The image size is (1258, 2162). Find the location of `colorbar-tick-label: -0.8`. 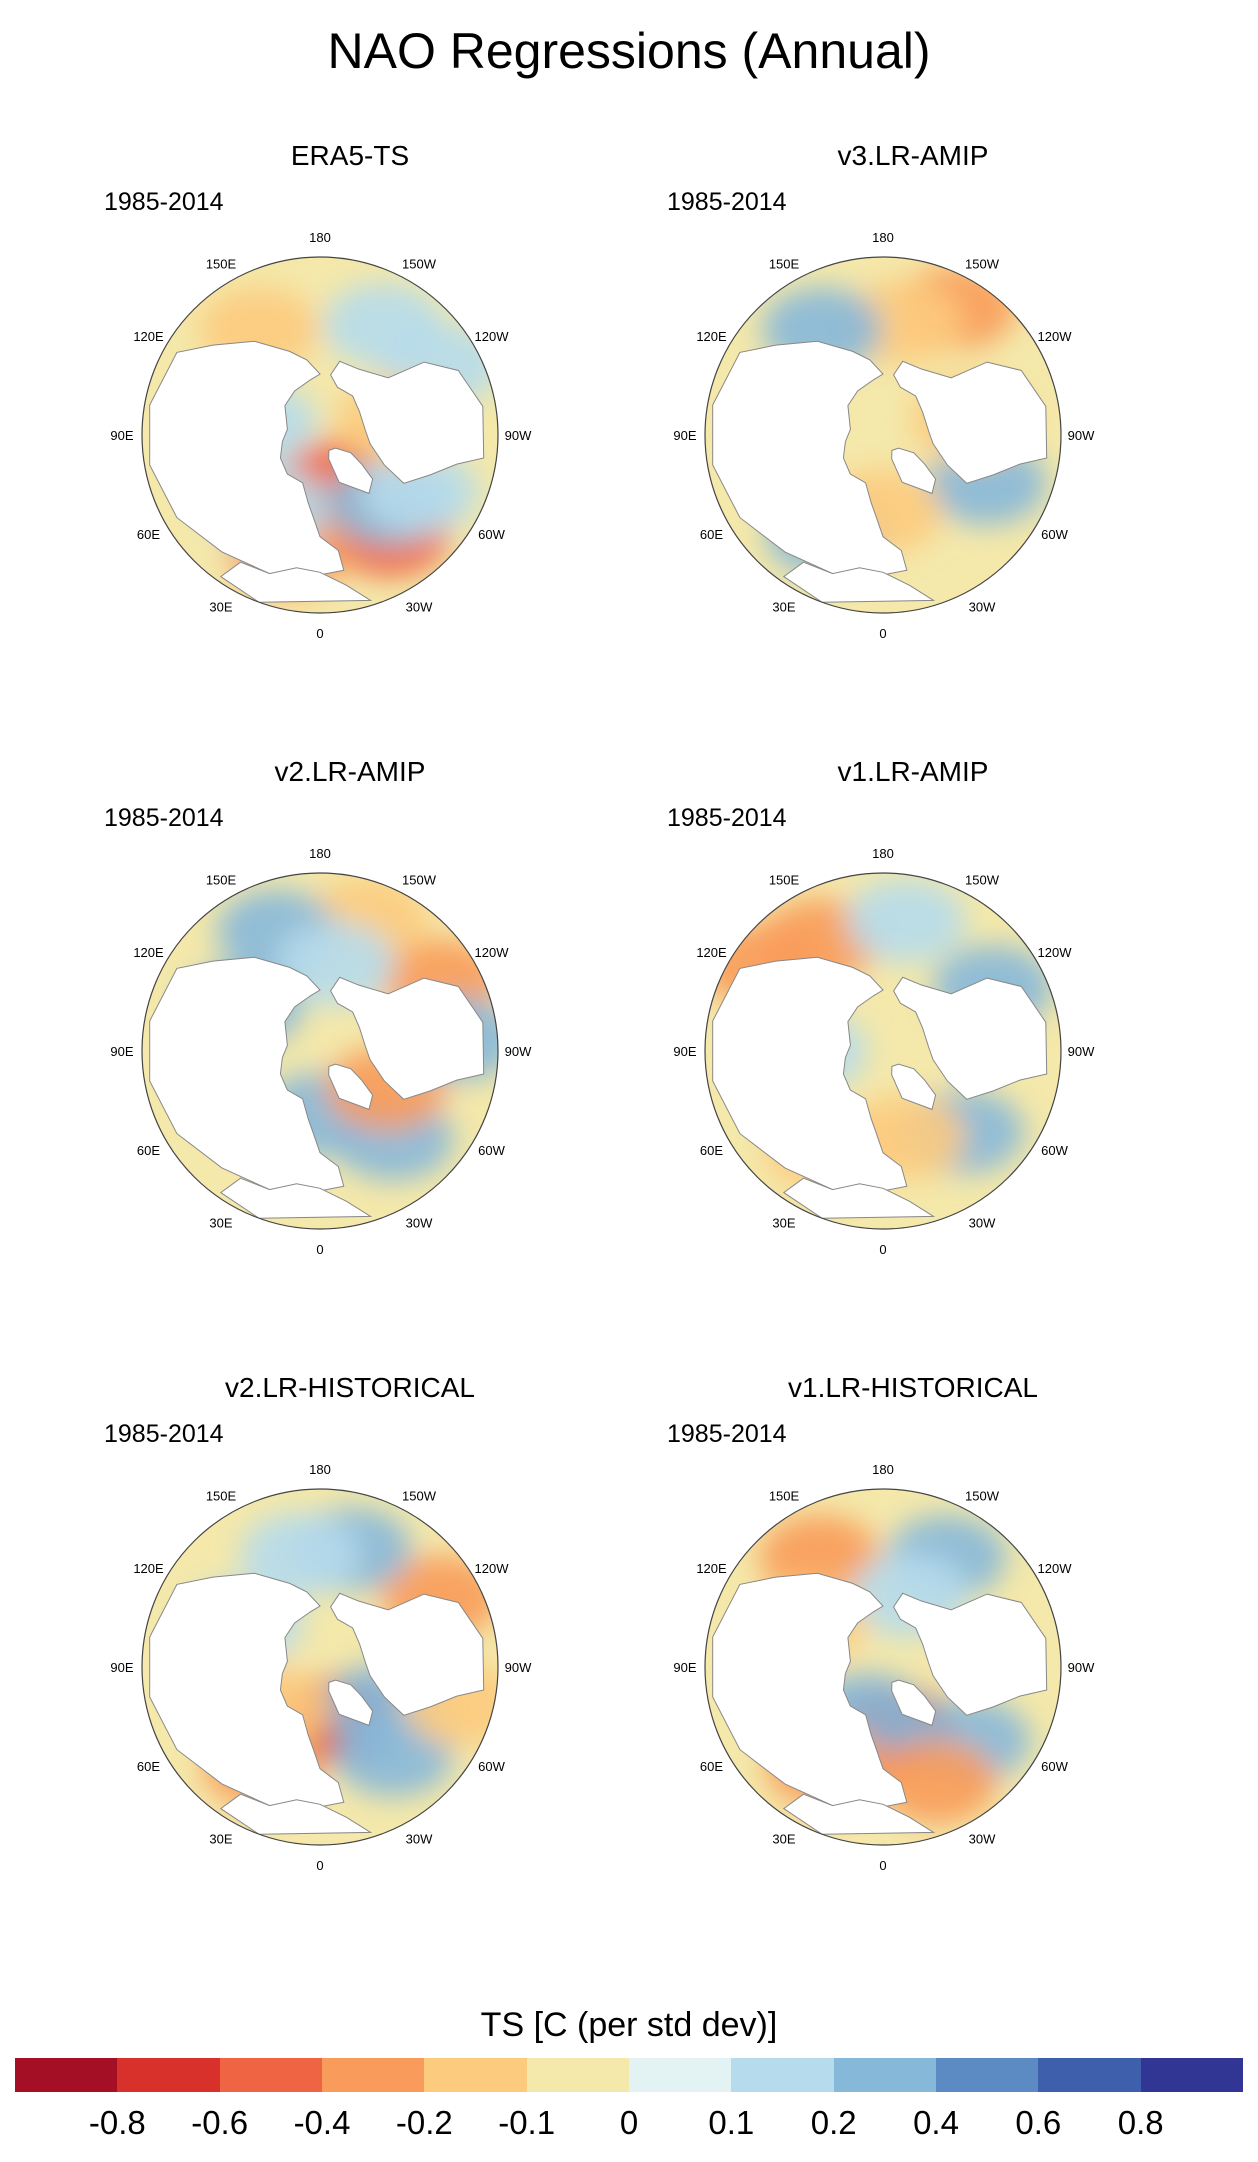

colorbar-tick-label: -0.8 is located at coordinates (117, 2122).